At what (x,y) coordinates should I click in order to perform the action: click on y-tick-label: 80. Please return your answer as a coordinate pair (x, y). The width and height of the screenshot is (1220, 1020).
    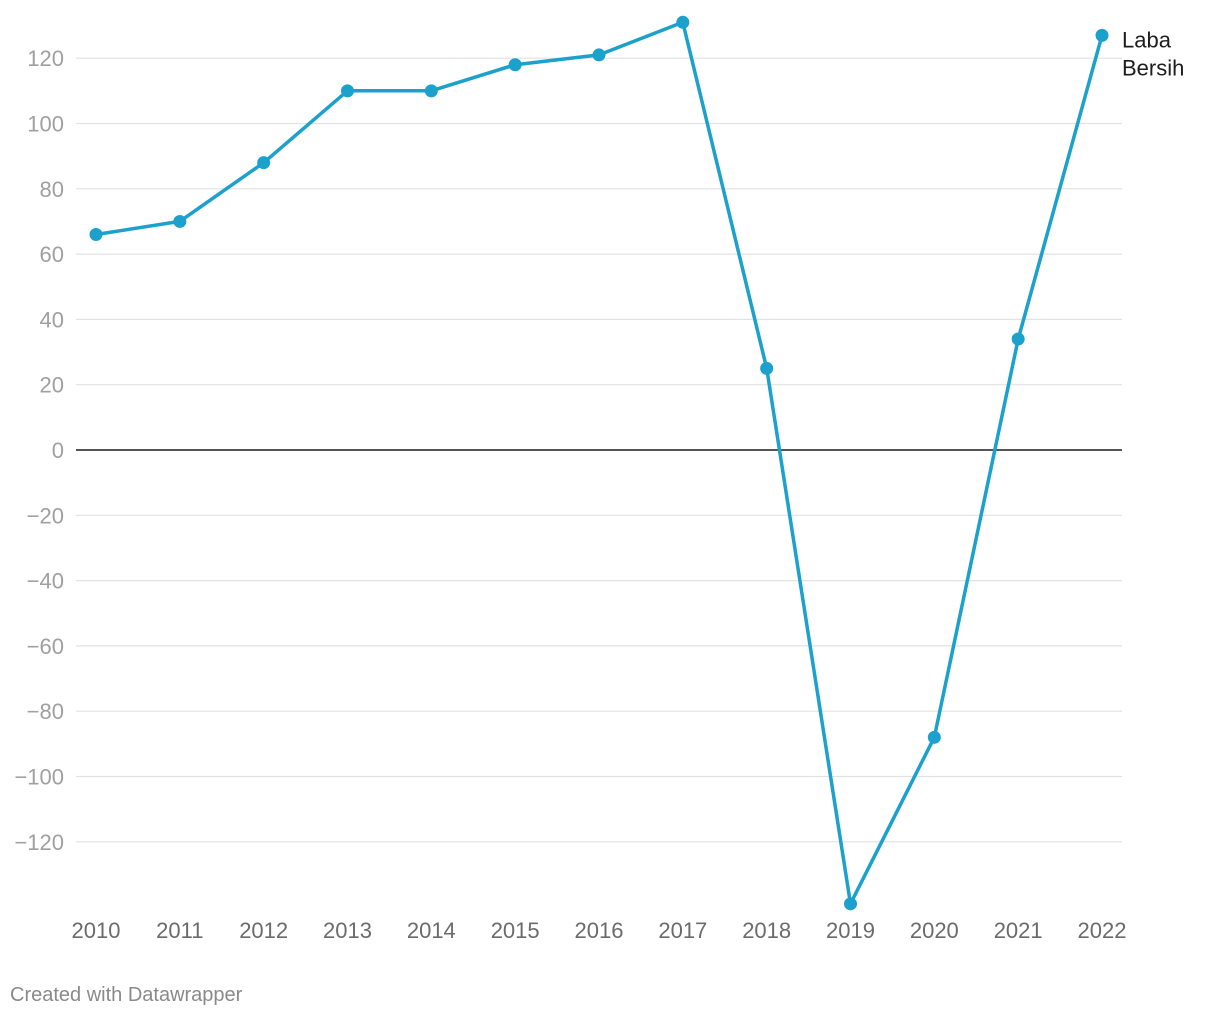
    Looking at the image, I should click on (52, 189).